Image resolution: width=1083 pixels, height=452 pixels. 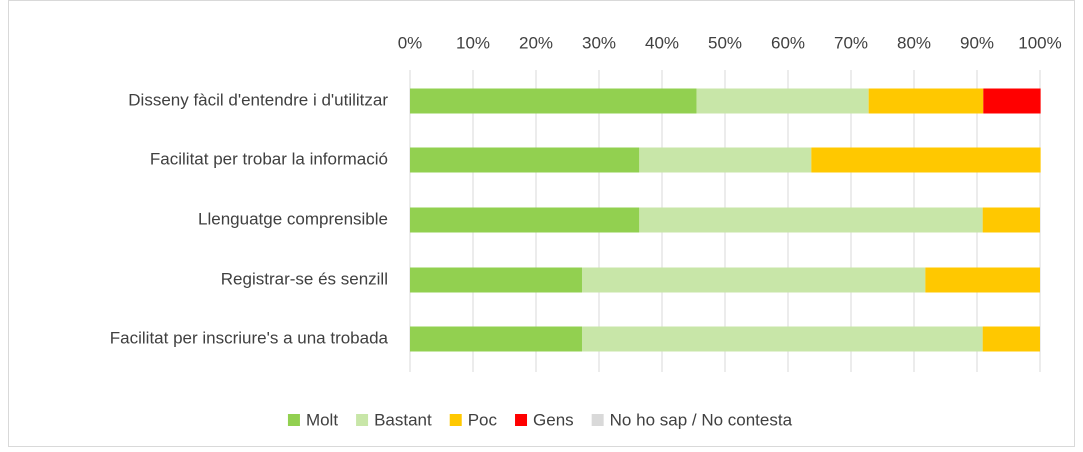 What do you see at coordinates (473, 42) in the screenshot?
I see `x-tick-label: 10%` at bounding box center [473, 42].